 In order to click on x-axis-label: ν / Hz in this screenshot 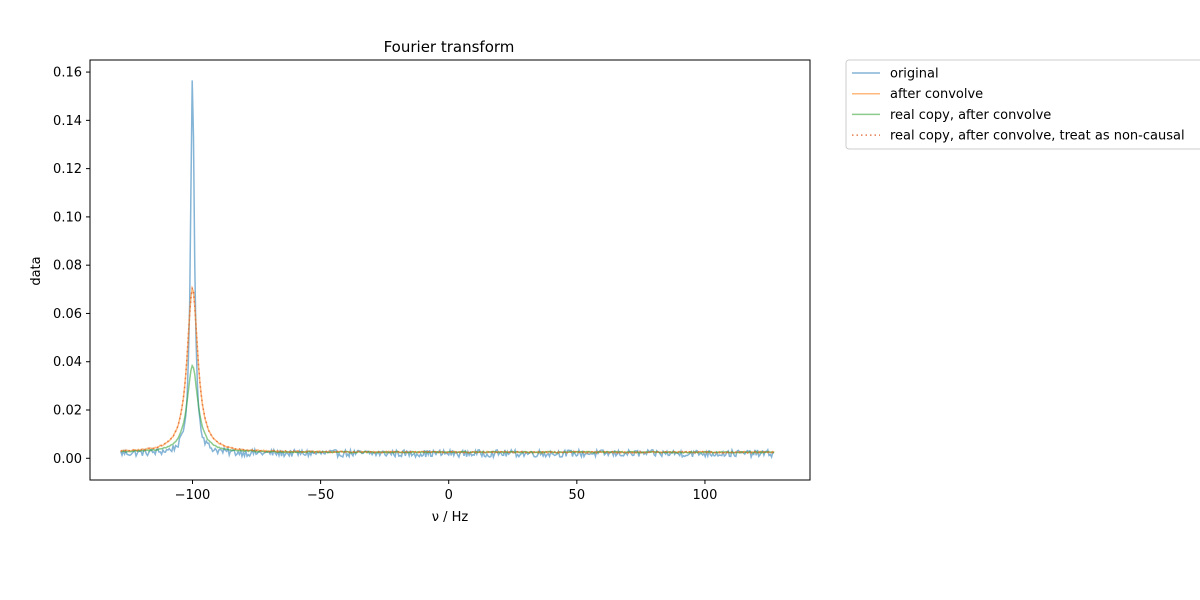, I will do `click(450, 517)`.